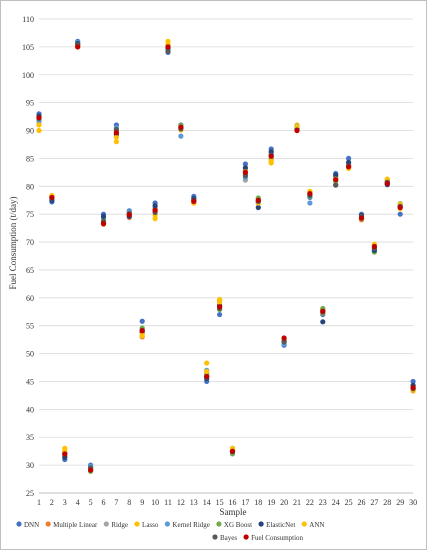 The height and width of the screenshot is (551, 427). I want to click on x-tick-label: 17, so click(245, 502).